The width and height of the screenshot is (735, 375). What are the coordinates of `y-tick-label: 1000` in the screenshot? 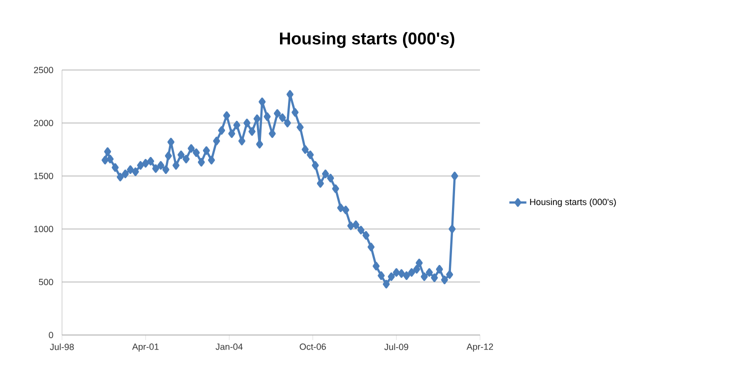 It's located at (44, 229).